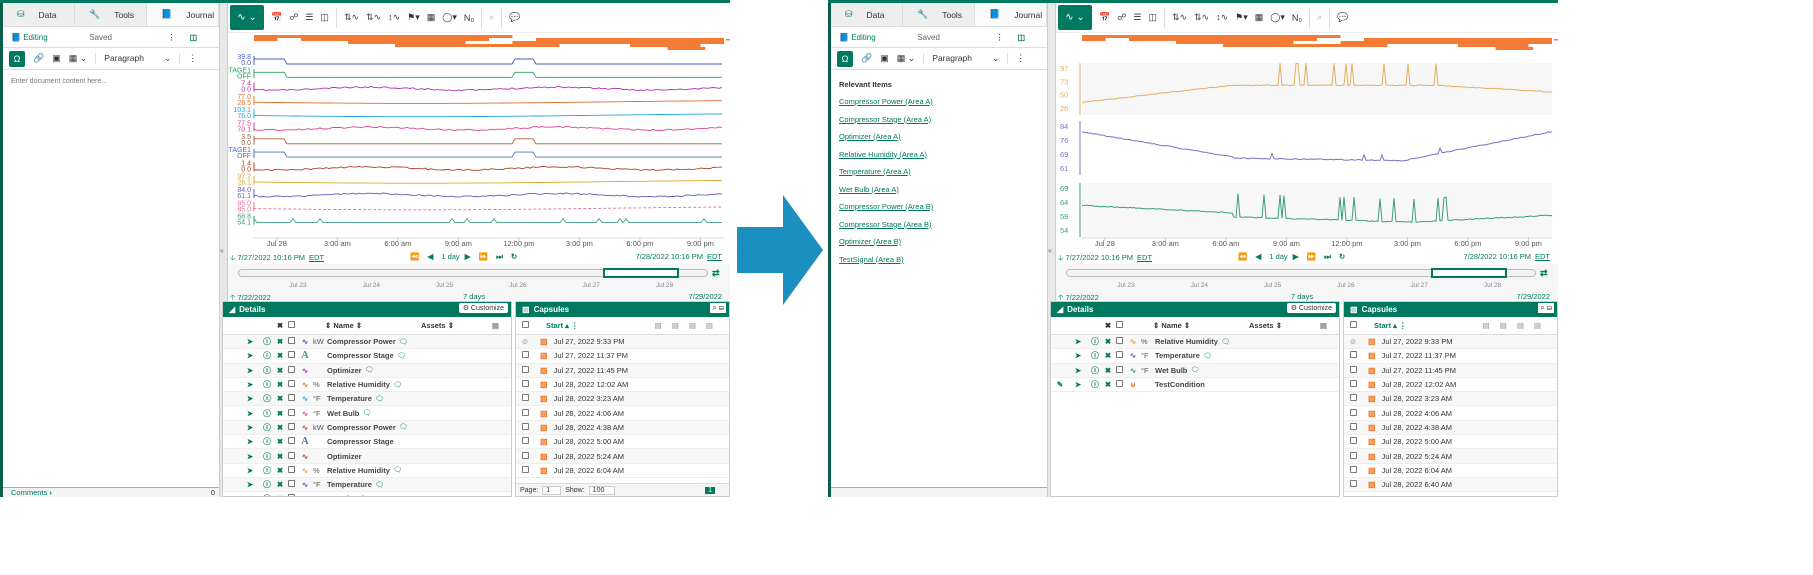 This screenshot has height=575, width=1813. What do you see at coordinates (328, 325) in the screenshot?
I see `sort-icon: ⇕` at bounding box center [328, 325].